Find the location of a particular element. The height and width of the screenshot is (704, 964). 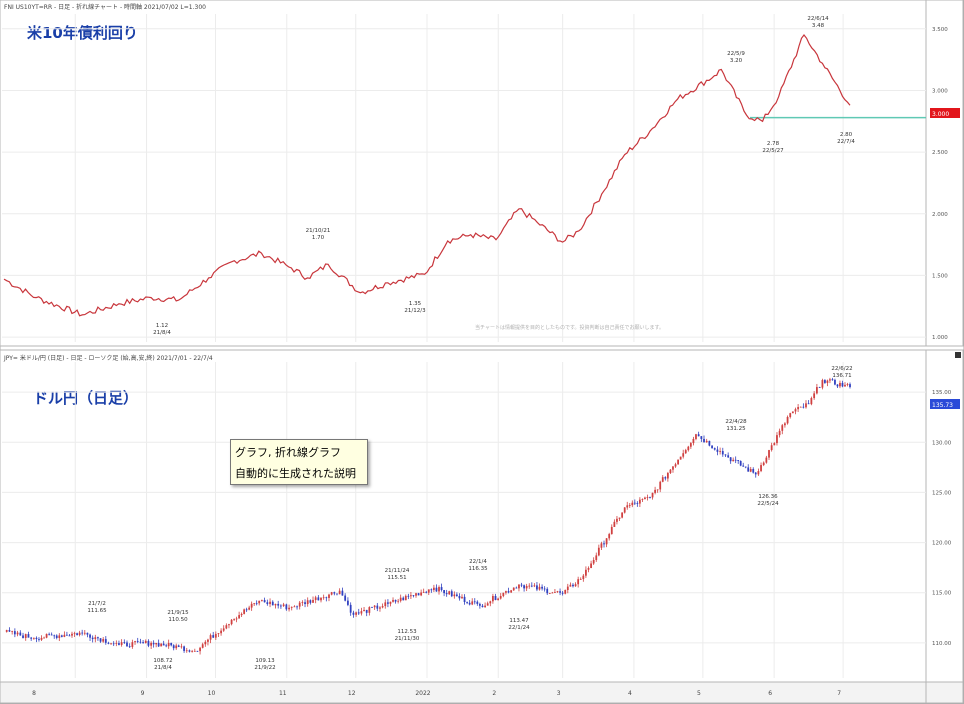

upper-price-axis is located at coordinates (944, 173).